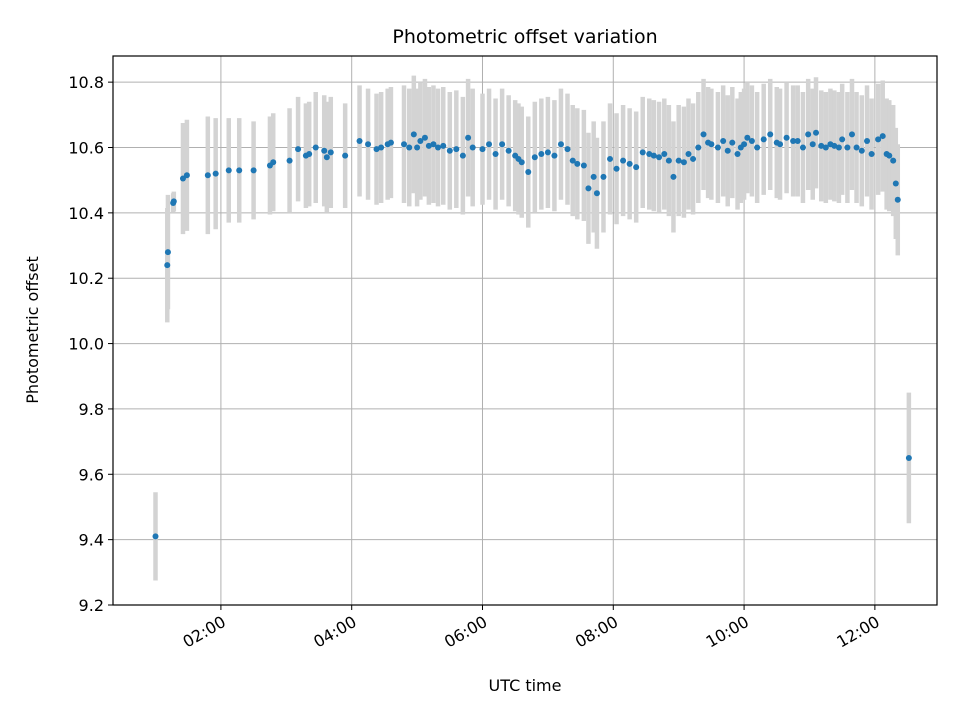 This screenshot has width=960, height=720. I want to click on y-tick-label: 10.2, so click(86, 278).